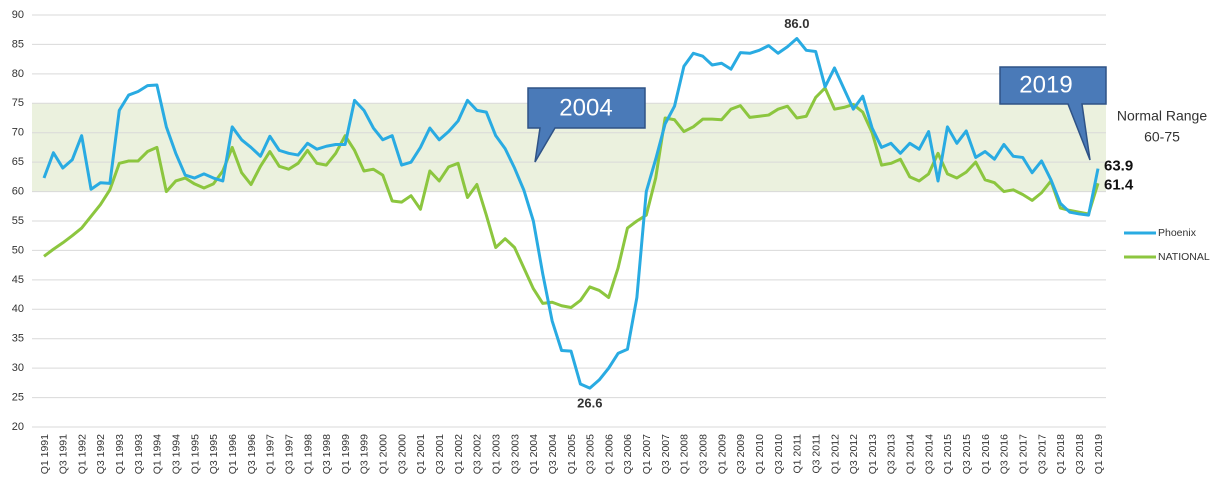 This screenshot has width=1218, height=485. I want to click on peak-label: 86.0, so click(796, 23).